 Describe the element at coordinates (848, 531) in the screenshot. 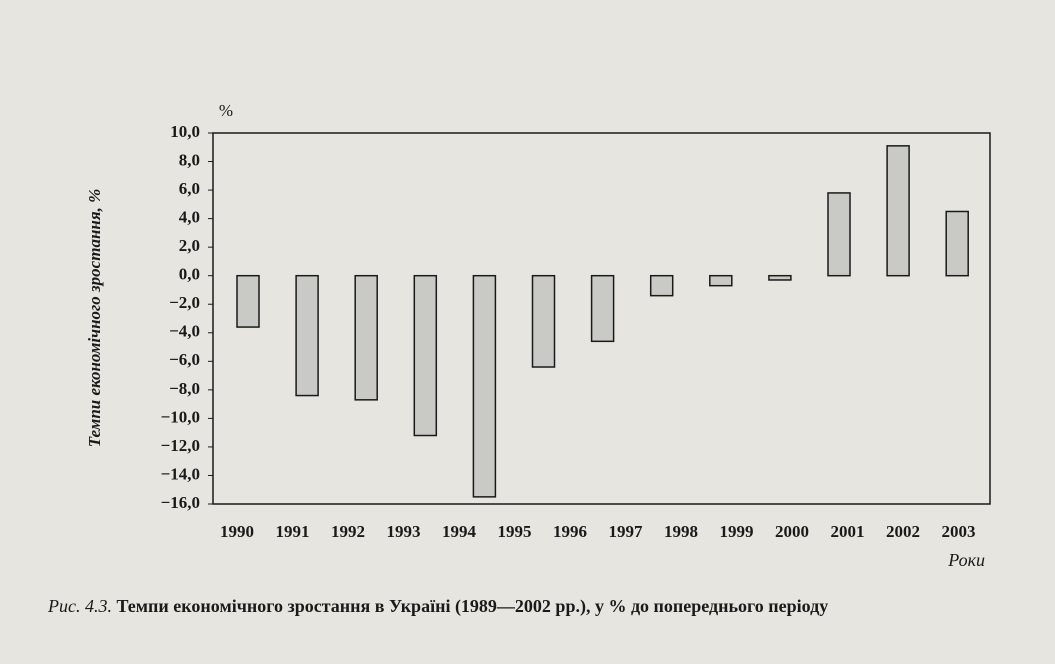

I see `x-tick-label: 2001` at that location.